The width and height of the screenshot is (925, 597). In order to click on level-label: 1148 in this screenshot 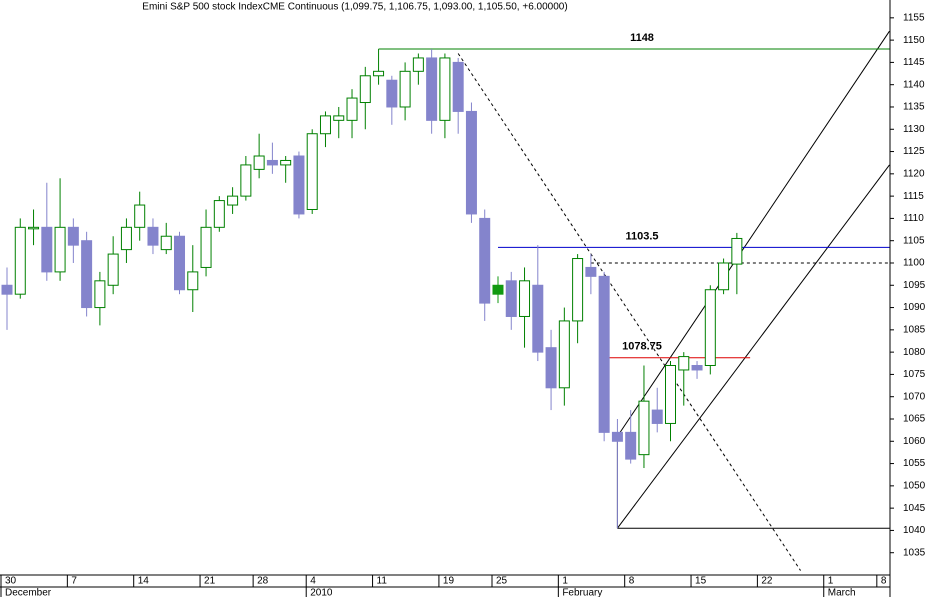, I will do `click(642, 38)`.